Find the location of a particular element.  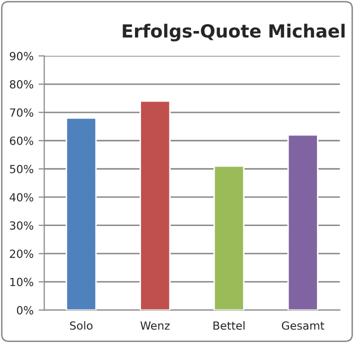

chart-title: Erfolgs-Quote Michael is located at coordinates (233, 33).